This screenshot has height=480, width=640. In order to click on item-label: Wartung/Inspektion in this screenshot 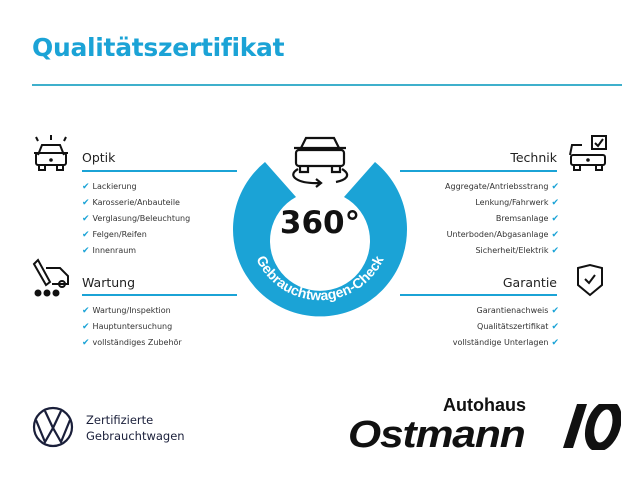, I will do `click(131, 310)`.